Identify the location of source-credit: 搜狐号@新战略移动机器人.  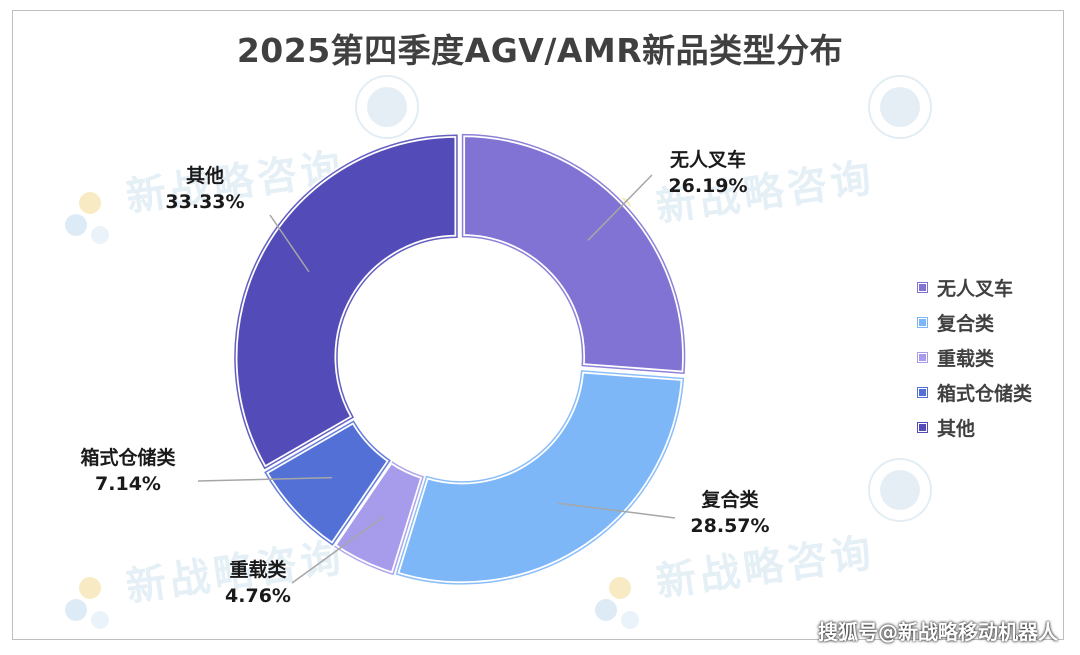
(938, 632).